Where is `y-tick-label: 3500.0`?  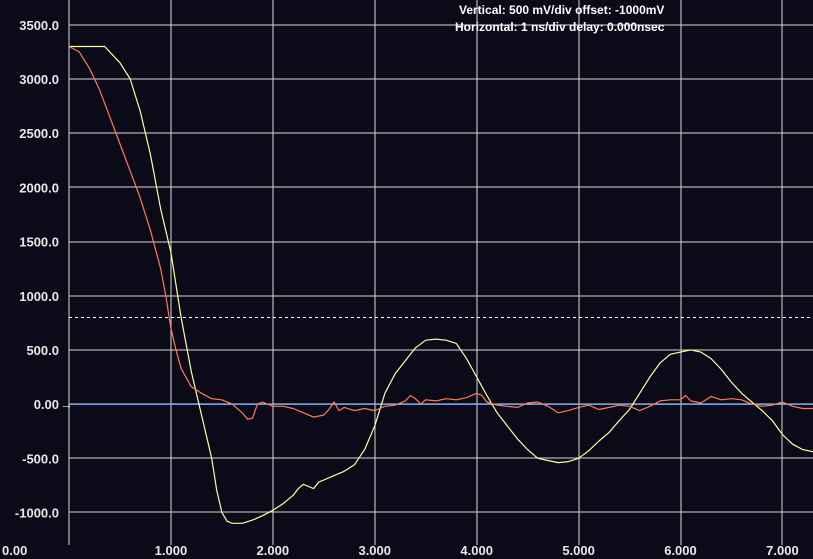
y-tick-label: 3500.0 is located at coordinates (39, 25).